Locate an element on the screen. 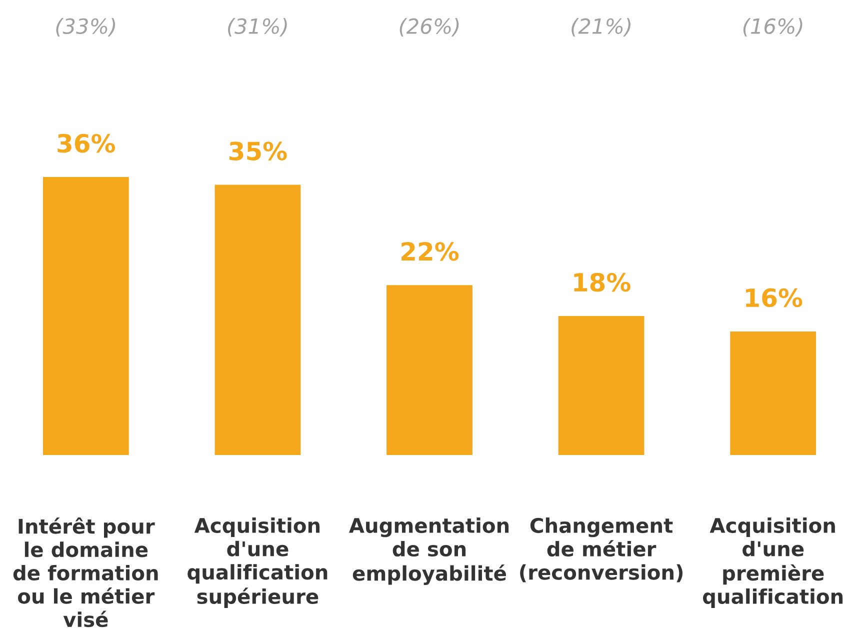  x-tick-label: Acquisition d'une première qualification is located at coordinates (772, 563).